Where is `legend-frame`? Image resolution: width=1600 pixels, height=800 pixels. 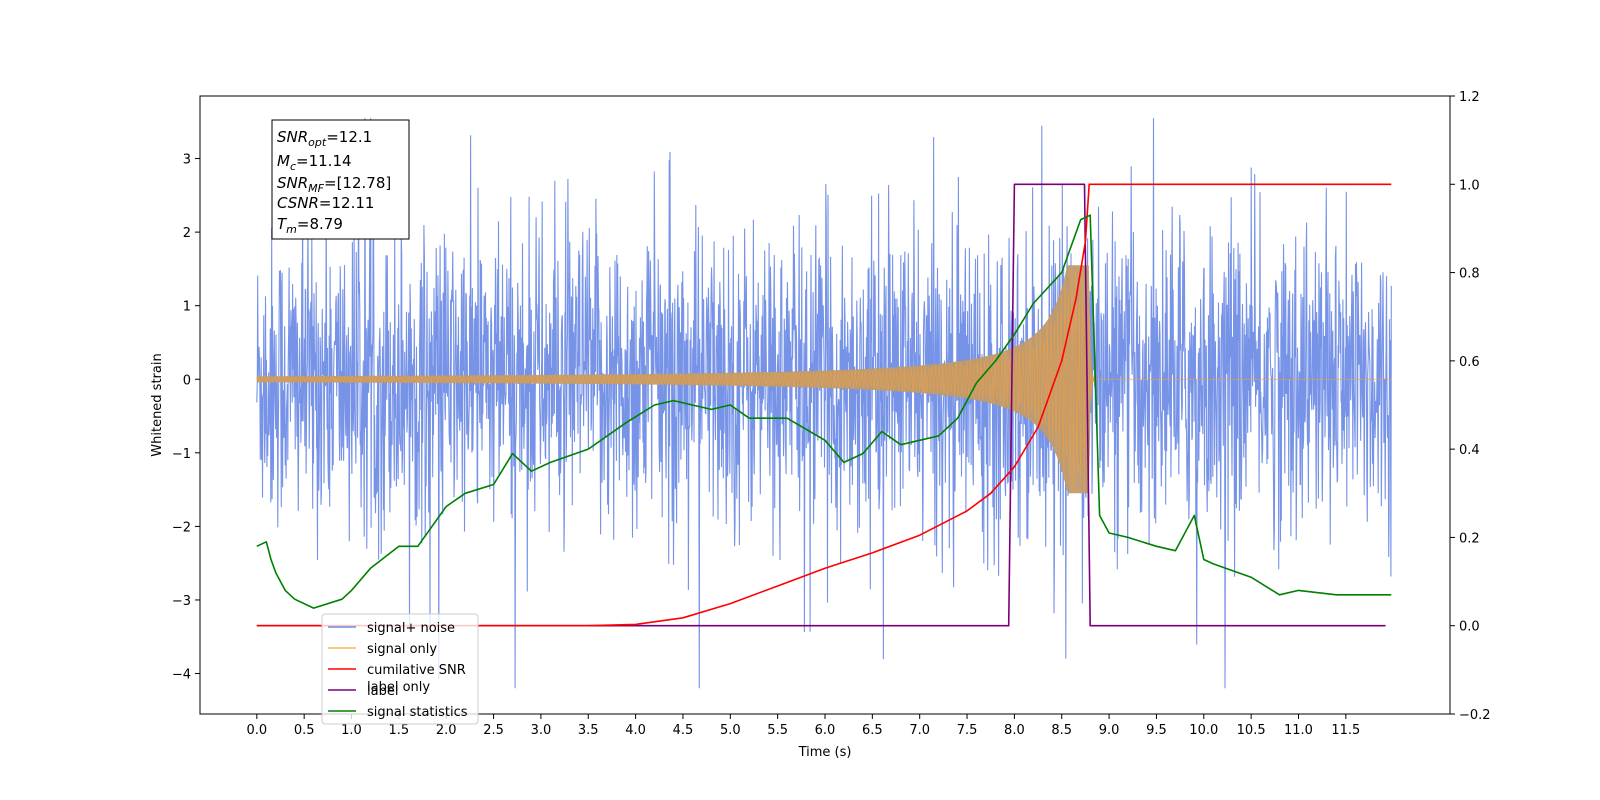
legend-frame is located at coordinates (400, 669).